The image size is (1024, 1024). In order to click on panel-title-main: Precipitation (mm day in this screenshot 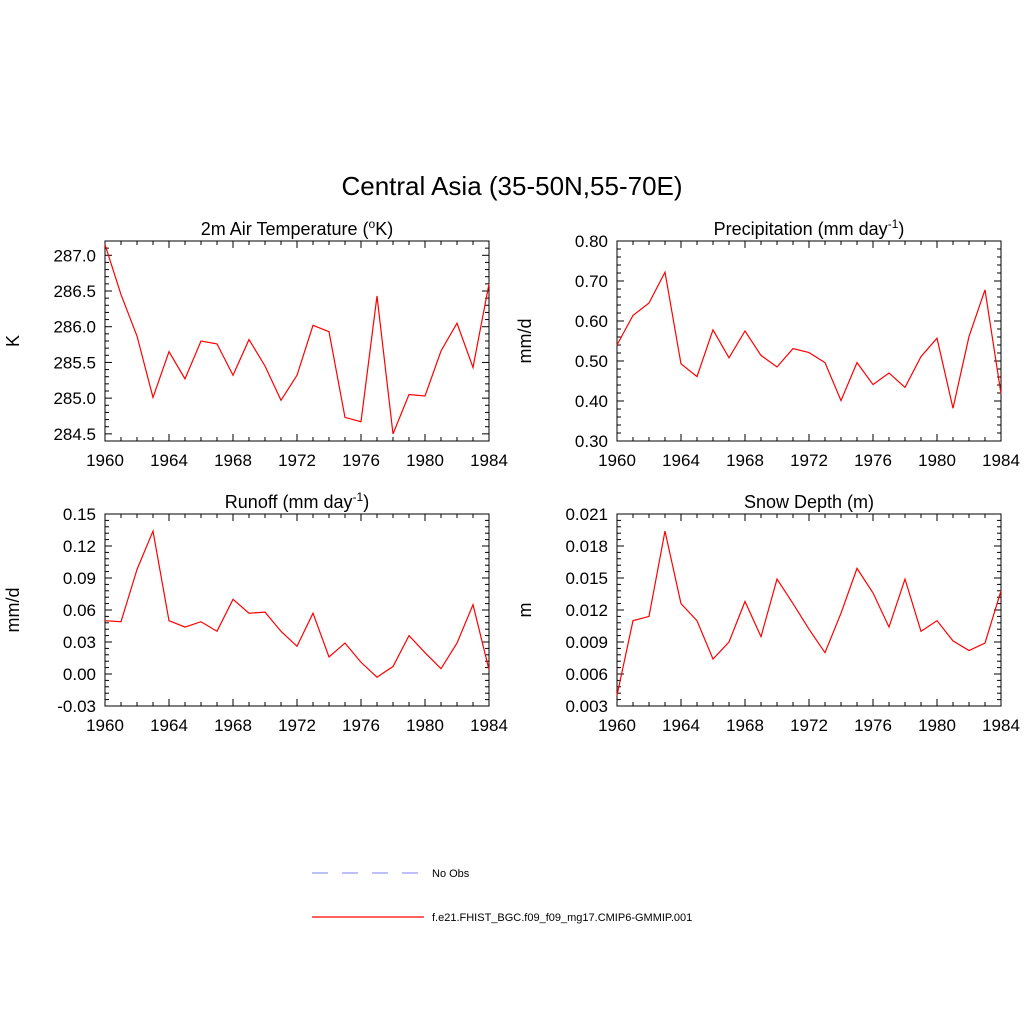, I will do `click(801, 229)`.